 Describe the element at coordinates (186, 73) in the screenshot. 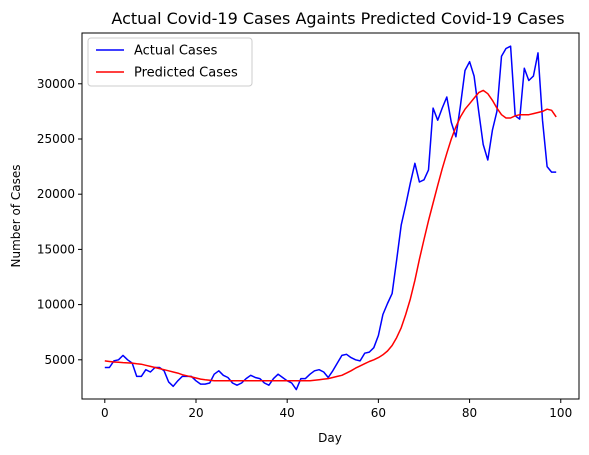

I see `legend-entry-label: Predicted Cases` at that location.